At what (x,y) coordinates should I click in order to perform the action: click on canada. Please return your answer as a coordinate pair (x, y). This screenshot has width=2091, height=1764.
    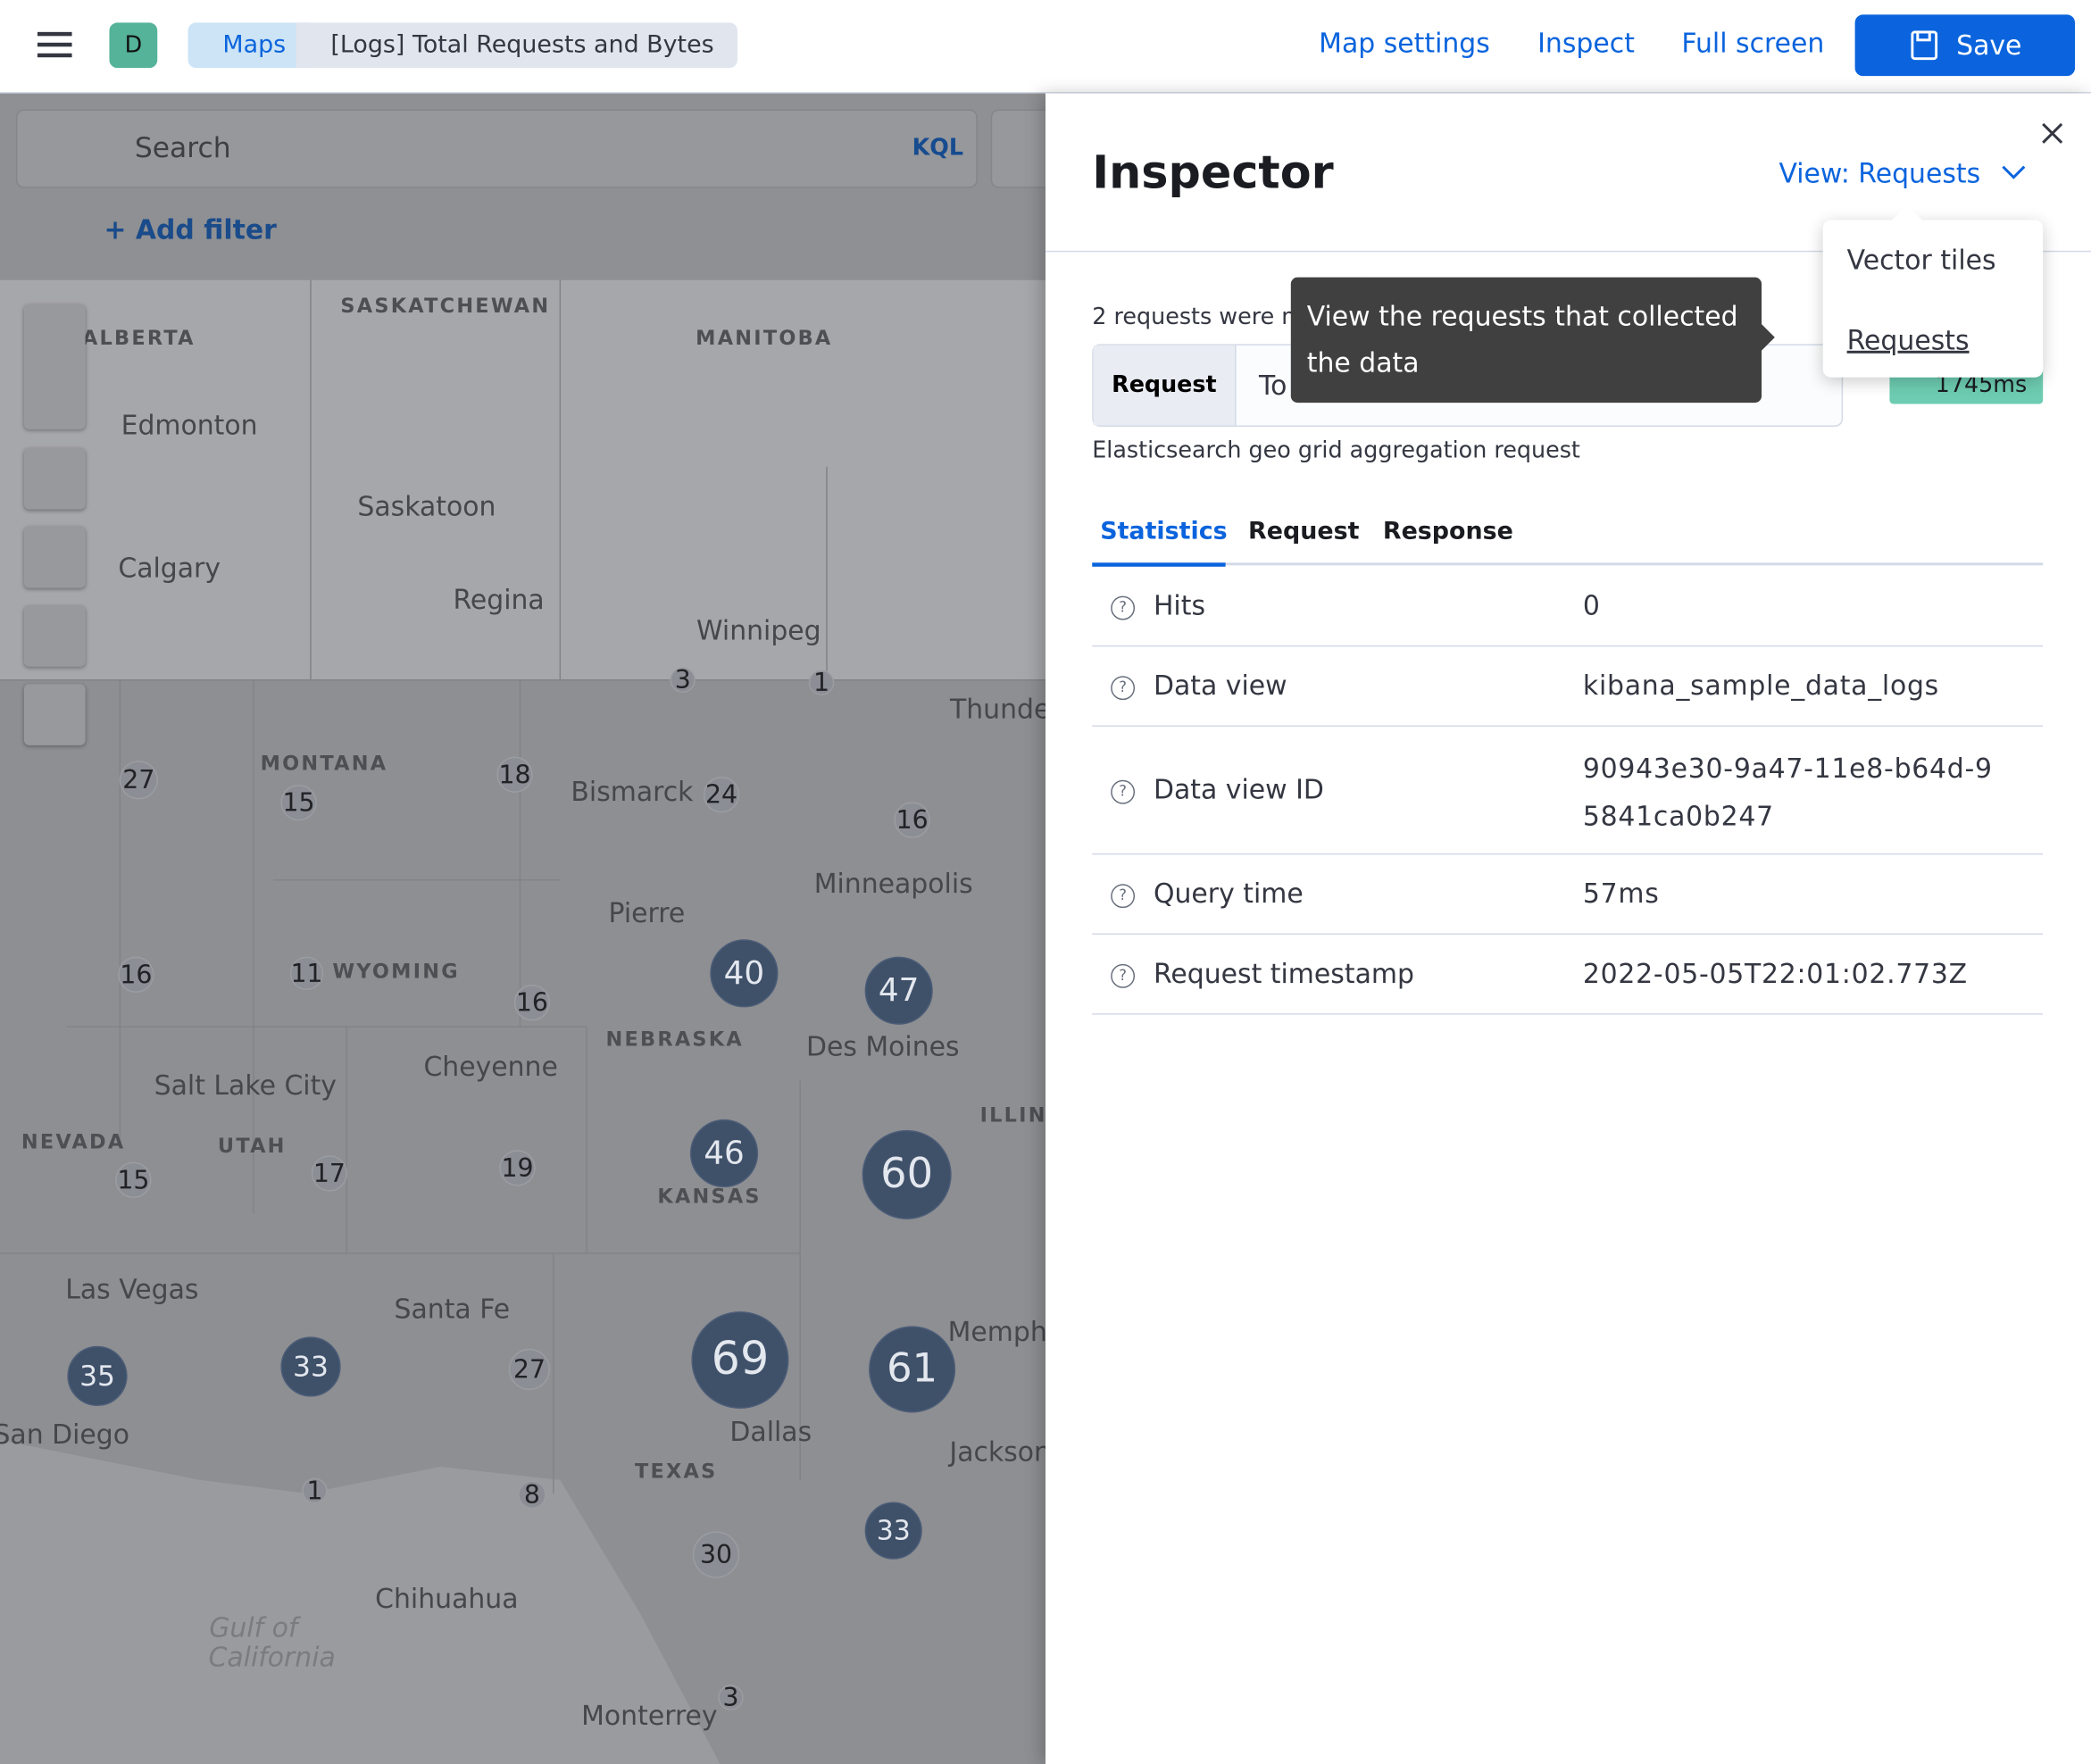
    Looking at the image, I should click on (523, 479).